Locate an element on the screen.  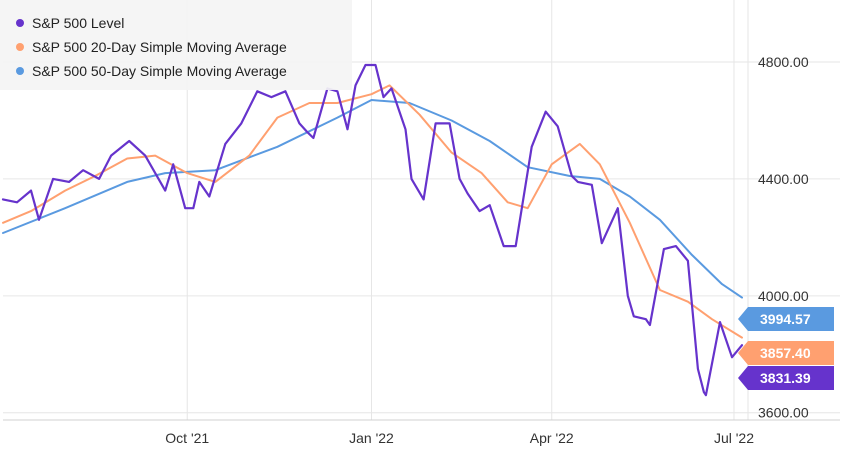
end-value-tags: 3994.57 3857.40 3831.39 is located at coordinates (786, 348).